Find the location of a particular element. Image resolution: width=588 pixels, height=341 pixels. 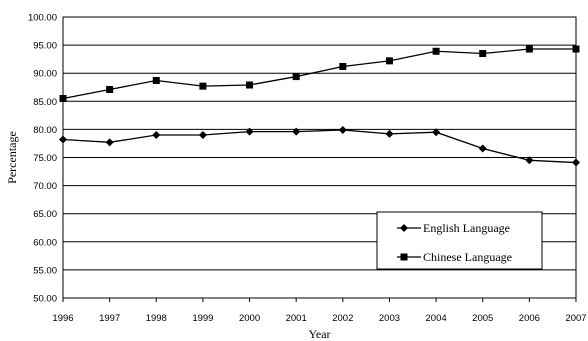

x-tick-label: 1999 is located at coordinates (202, 318).